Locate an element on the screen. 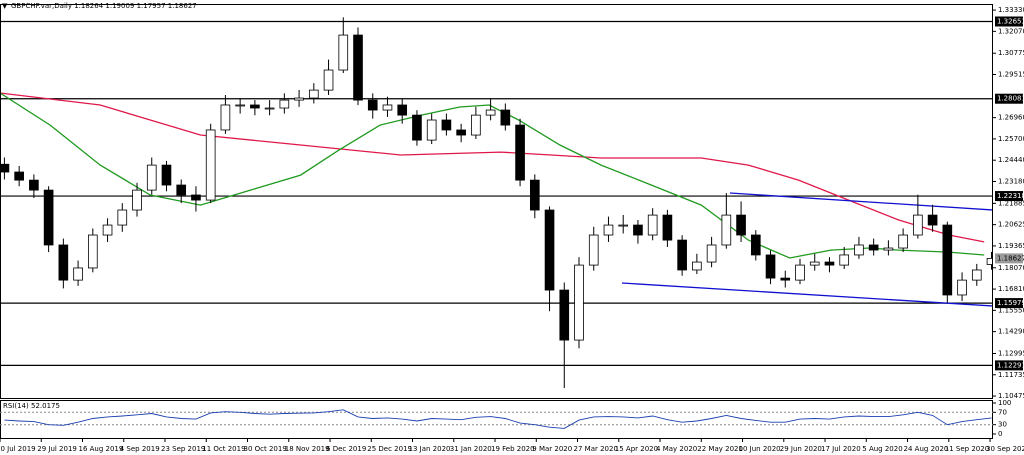  rsi-title: RSI(14) is located at coordinates (16, 406).